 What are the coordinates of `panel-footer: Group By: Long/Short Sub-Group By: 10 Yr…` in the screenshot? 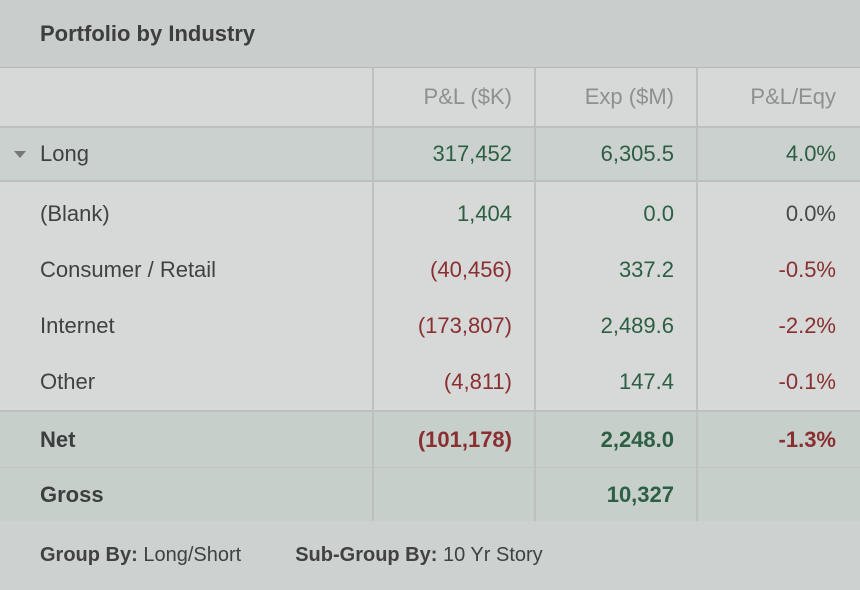 It's located at (430, 555).